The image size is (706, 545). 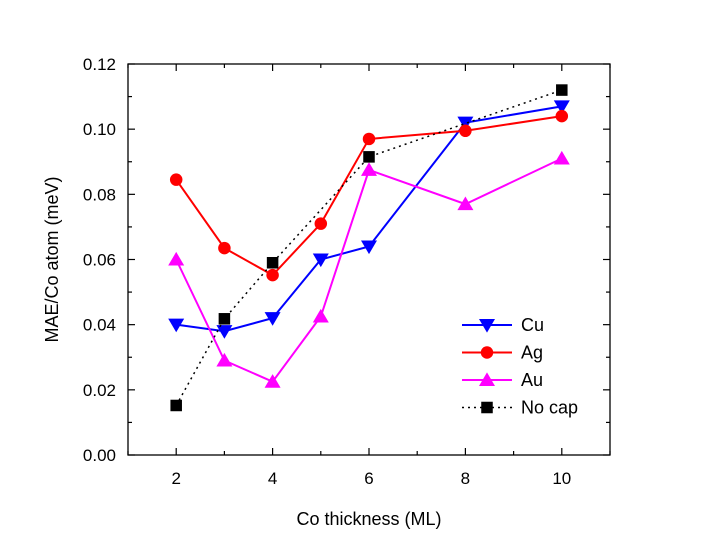 I want to click on x-axis-title: Co thickness (ML), so click(x=368, y=519).